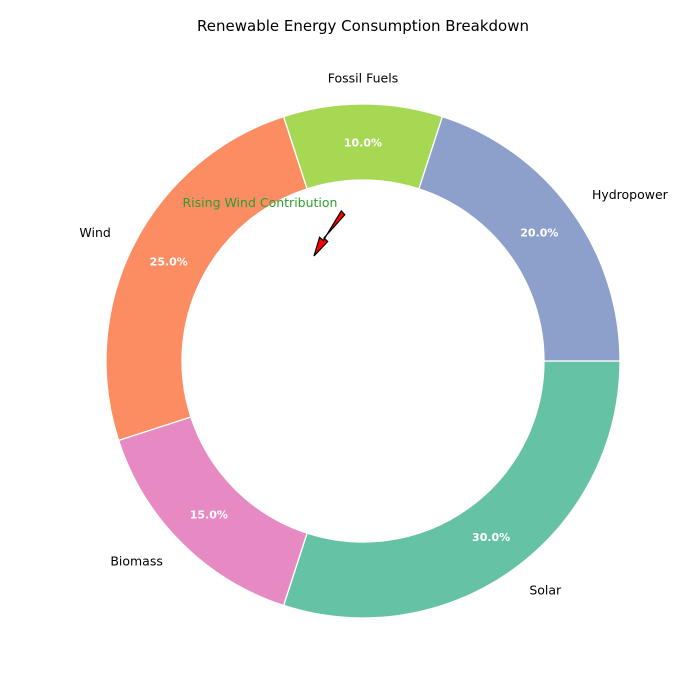 This screenshot has height=700, width=700. I want to click on pct-label-hydropower: 20.0%, so click(539, 232).